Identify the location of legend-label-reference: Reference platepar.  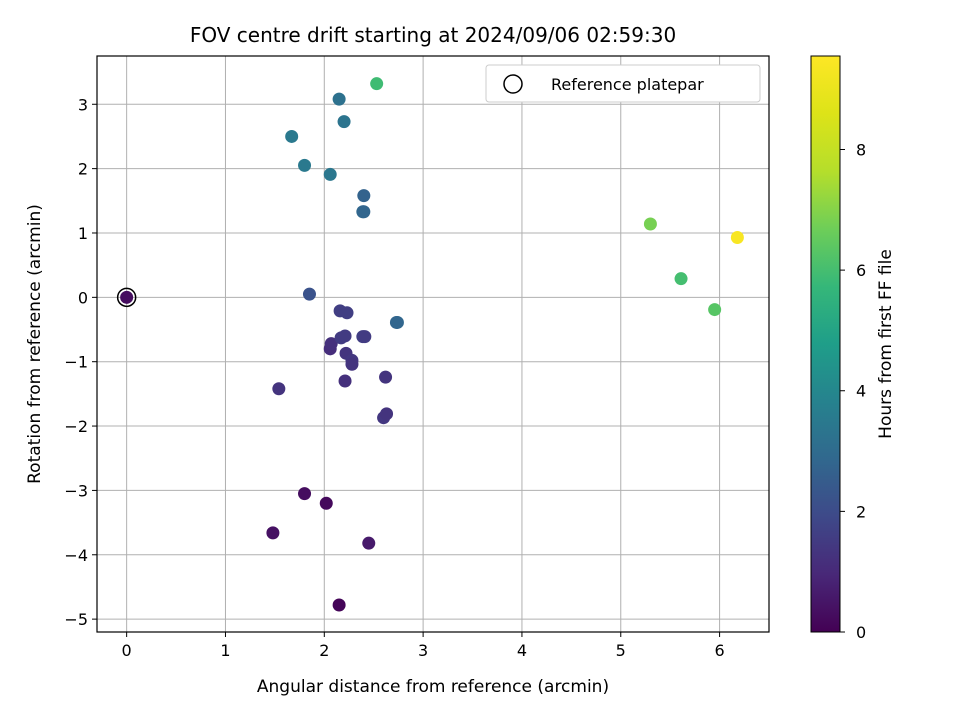
(627, 84).